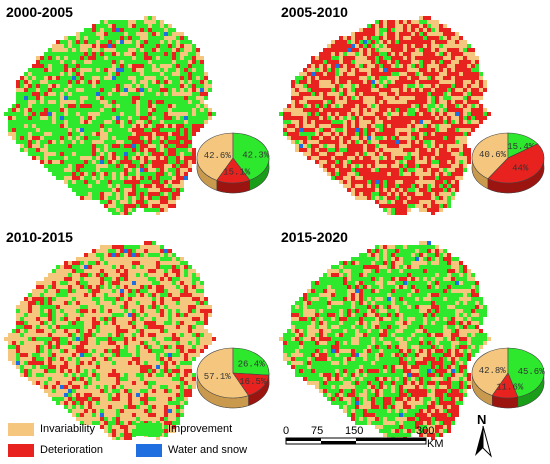 The width and height of the screenshot is (550, 464). I want to click on pie-chart: 42.8% 45.6% 11.6%, so click(508, 378).